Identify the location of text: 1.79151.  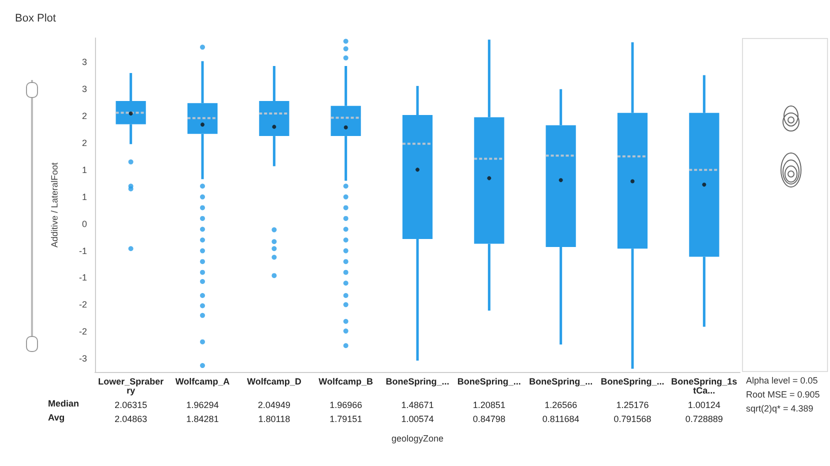
(346, 419).